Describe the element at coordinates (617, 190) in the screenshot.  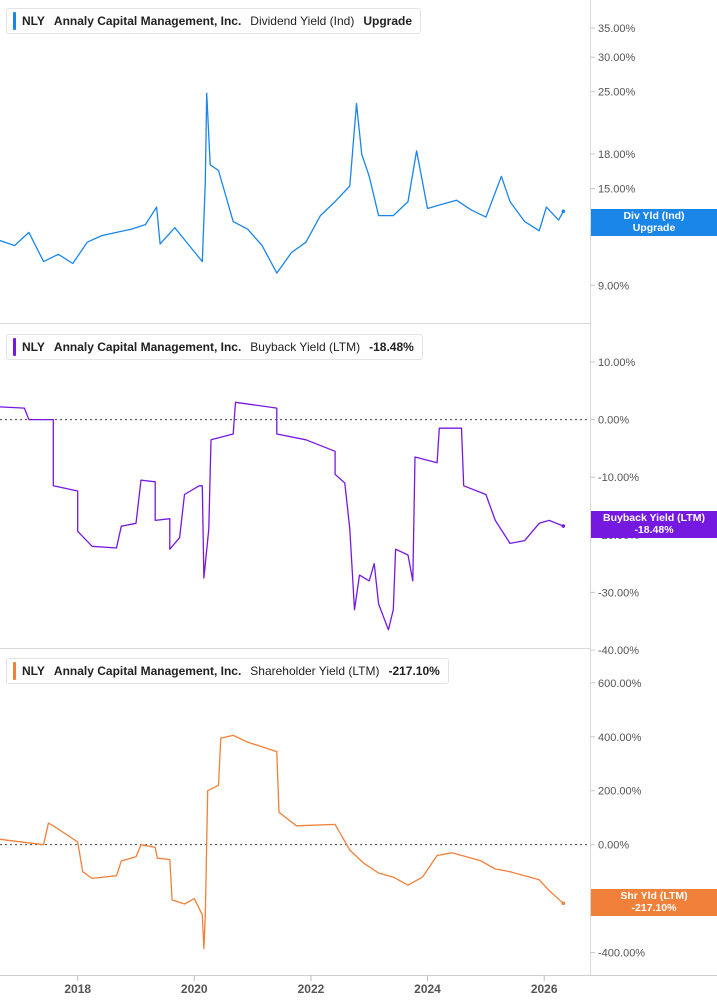
I see `y-tick-label: 15.00%` at that location.